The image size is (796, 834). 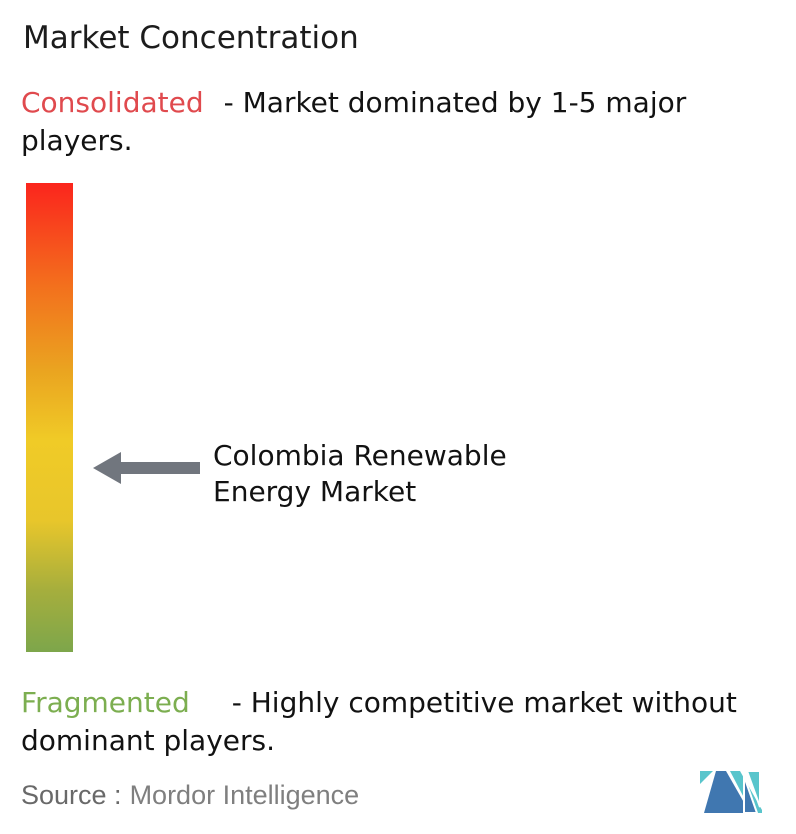 What do you see at coordinates (112, 102) in the screenshot?
I see `consolidated-label: Consolidated` at bounding box center [112, 102].